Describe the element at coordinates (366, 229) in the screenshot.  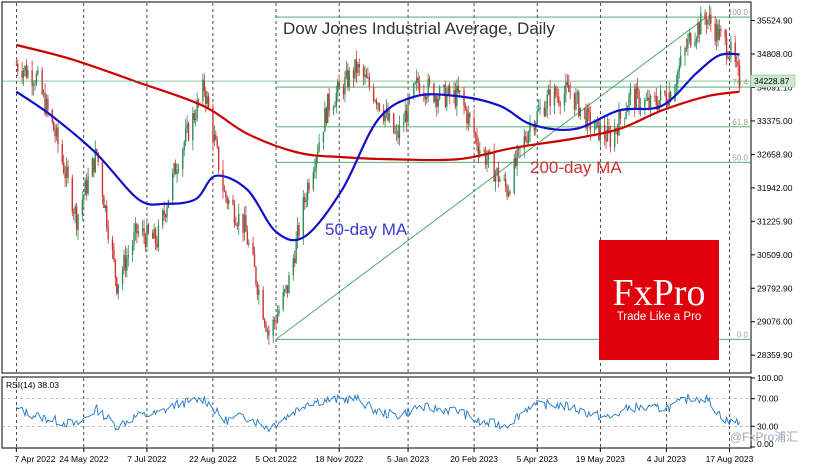
I see `ma50-label: 50-day MA` at that location.